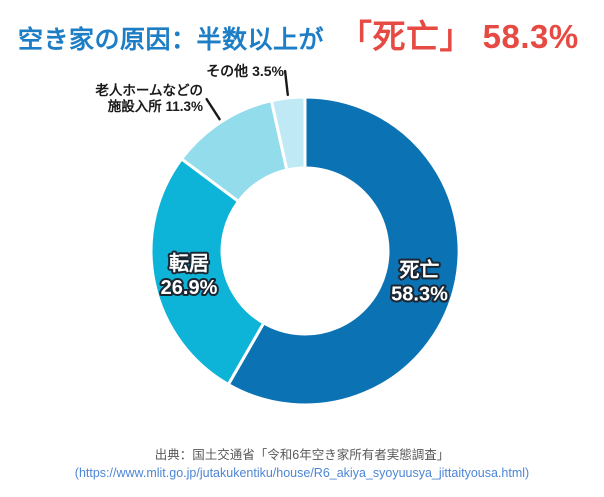 The height and width of the screenshot is (497, 604). What do you see at coordinates (419, 282) in the screenshot?
I see `slice-label-0: 死亡 58.3%` at bounding box center [419, 282].